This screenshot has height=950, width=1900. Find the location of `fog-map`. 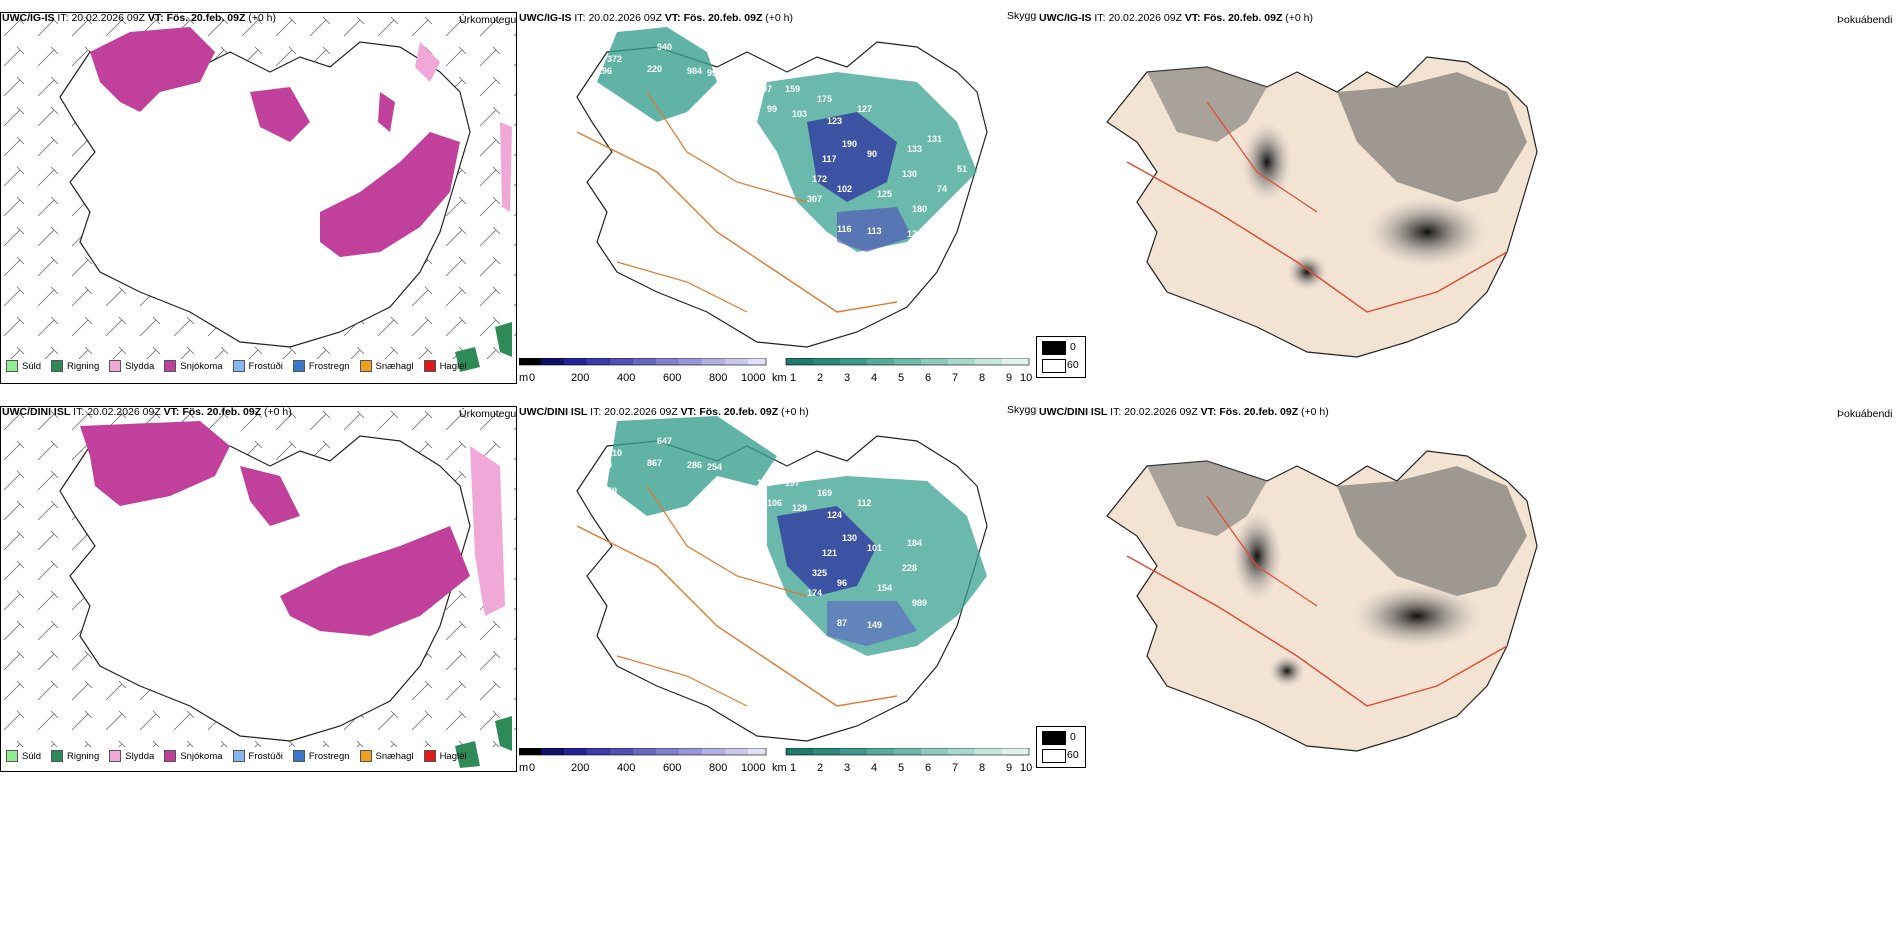

fog-map is located at coordinates (1322, 601).